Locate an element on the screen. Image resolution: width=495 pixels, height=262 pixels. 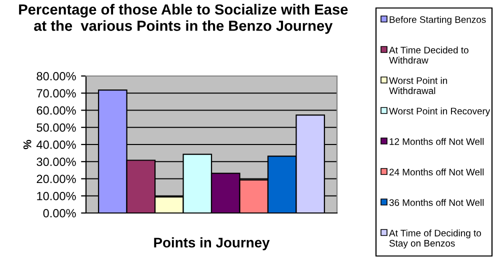
legend-label: Worst Point in Recovery is located at coordinates (439, 112).